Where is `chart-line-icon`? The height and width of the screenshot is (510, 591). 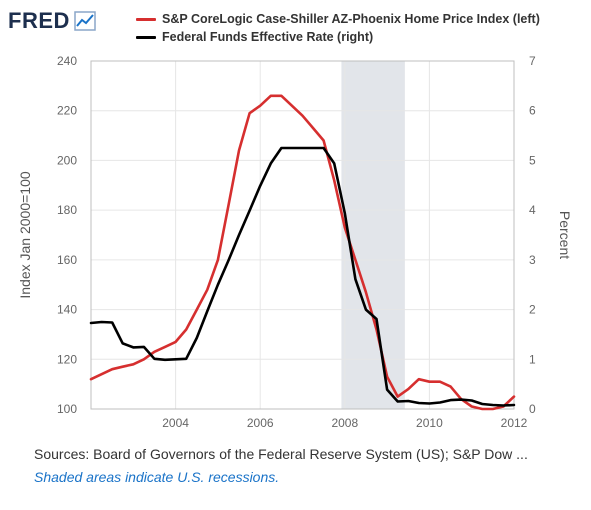
chart-line-icon is located at coordinates (85, 21).